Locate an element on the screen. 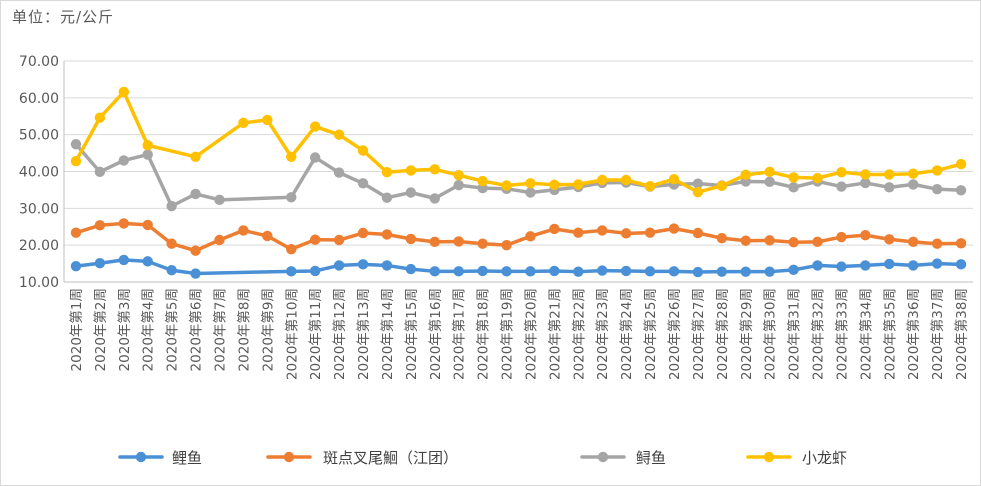 The width and height of the screenshot is (981, 486). x-tick-label: 2020年第18周 is located at coordinates (483, 334).